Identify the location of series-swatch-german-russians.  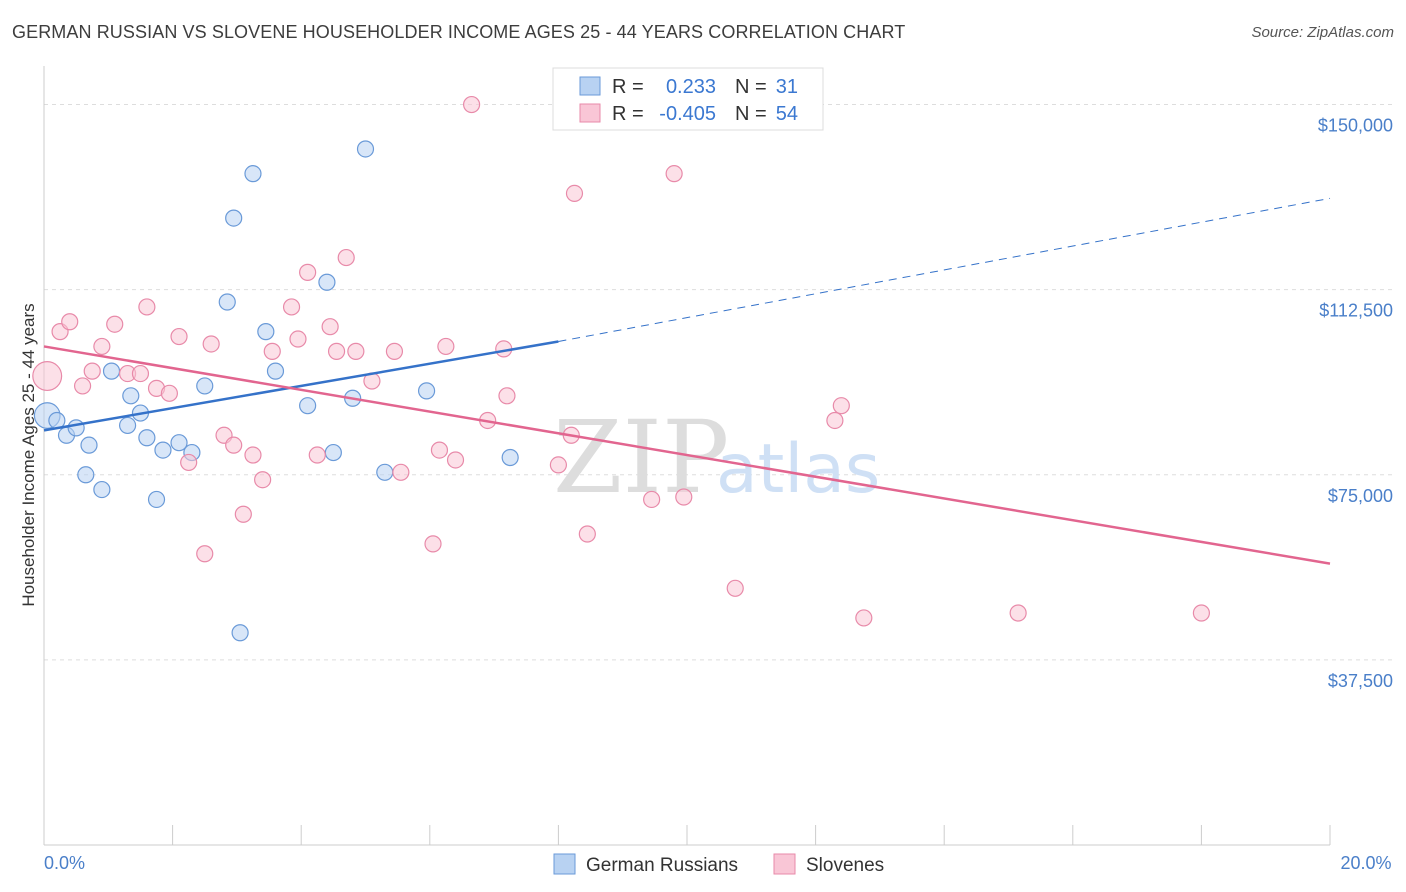
(564, 864).